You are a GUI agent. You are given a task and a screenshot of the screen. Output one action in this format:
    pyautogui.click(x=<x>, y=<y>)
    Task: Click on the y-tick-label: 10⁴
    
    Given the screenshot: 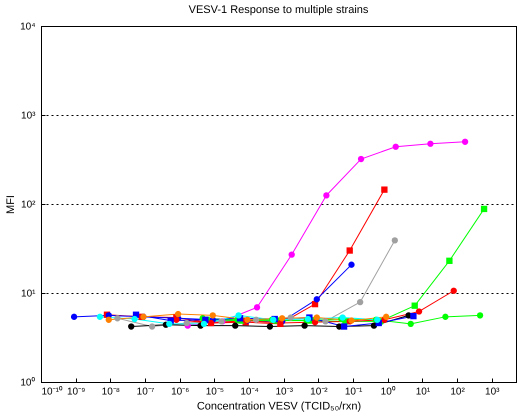 What is the action you would take?
    pyautogui.click(x=28, y=27)
    